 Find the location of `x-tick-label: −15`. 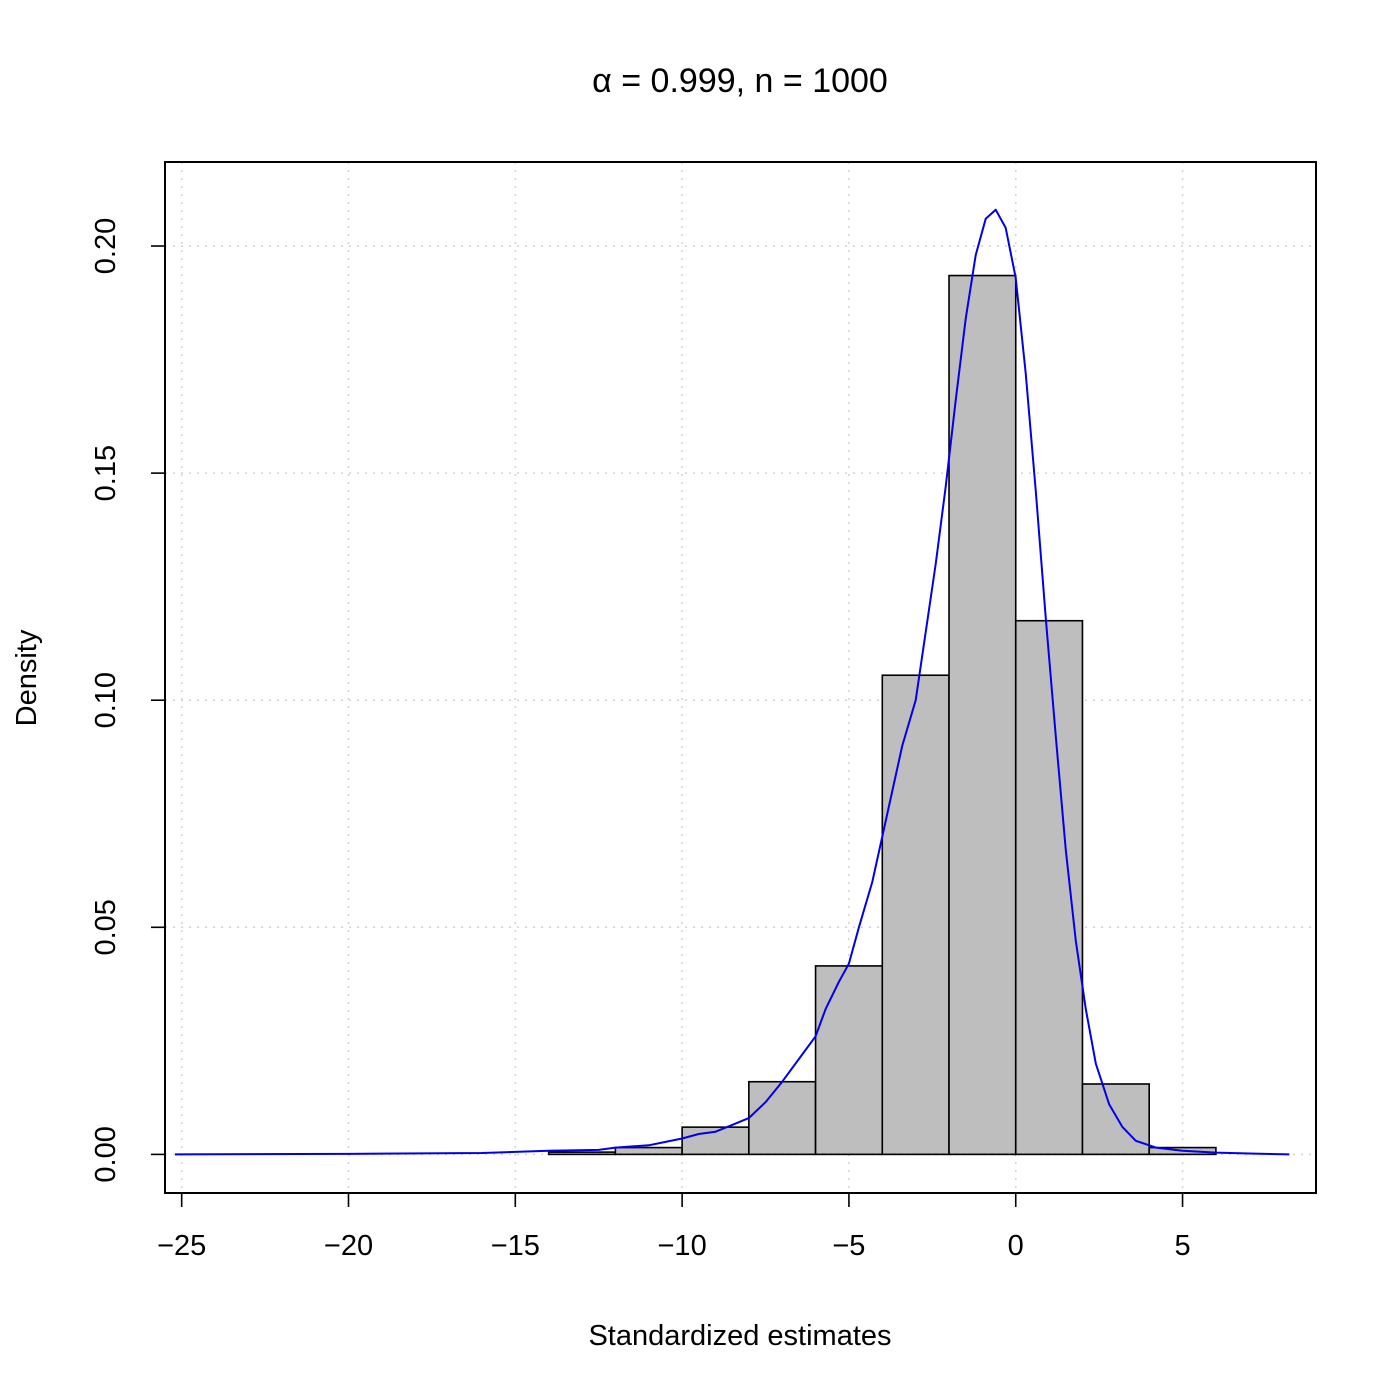

x-tick-label: −15 is located at coordinates (515, 1246).